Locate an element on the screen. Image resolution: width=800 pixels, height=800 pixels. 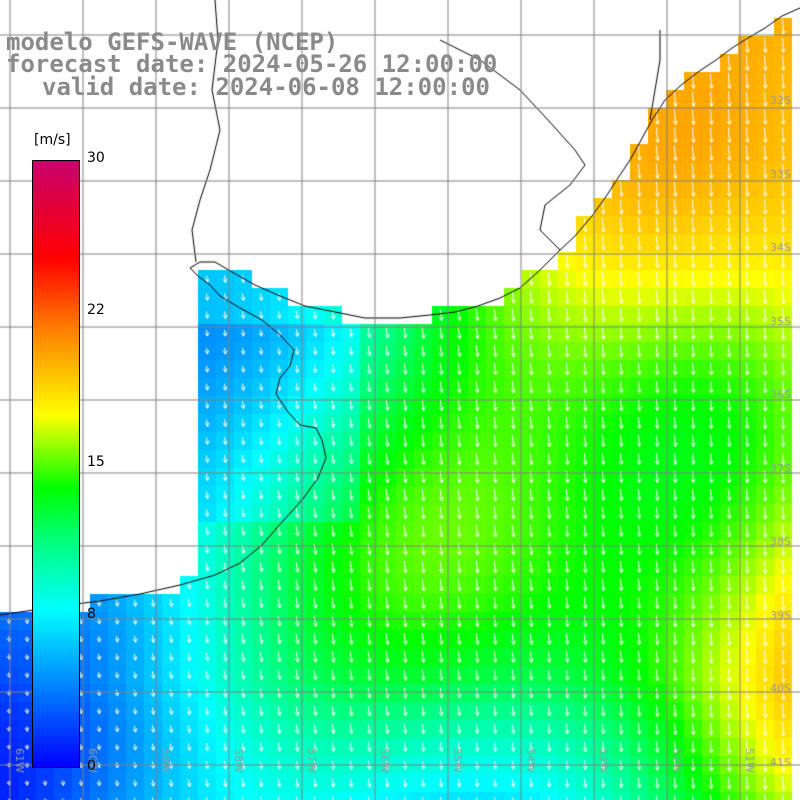
colorbar is located at coordinates (56, 464).